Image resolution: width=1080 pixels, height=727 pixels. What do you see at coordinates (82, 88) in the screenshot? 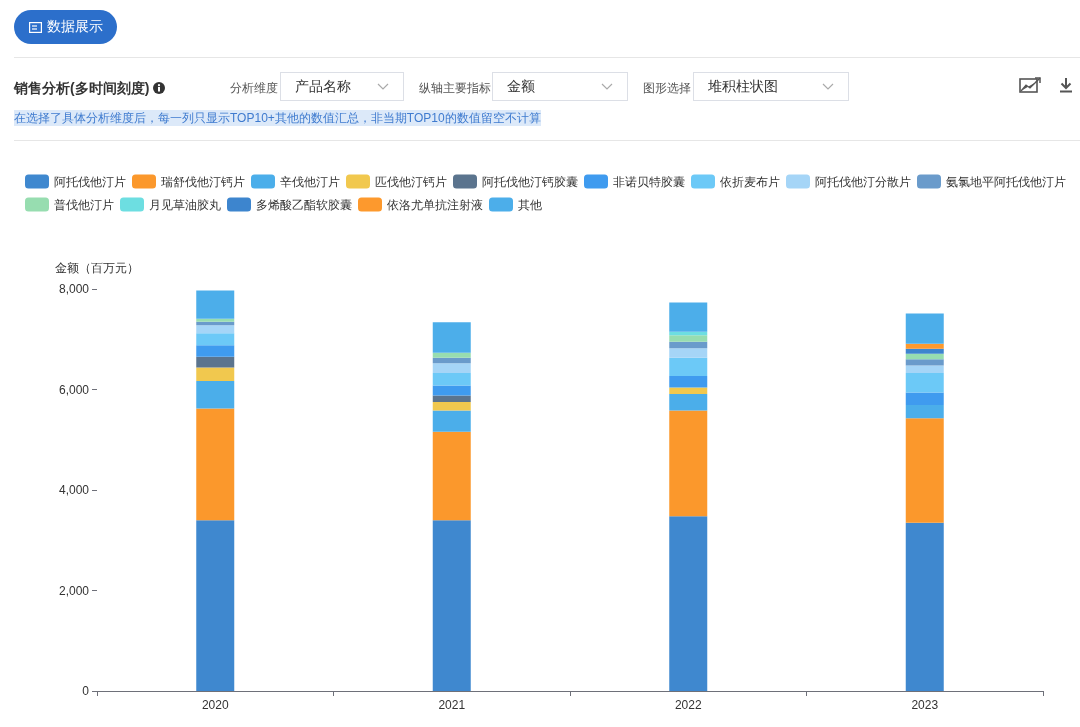
I see `chart-title: 销售分析(多时间刻度)` at bounding box center [82, 88].